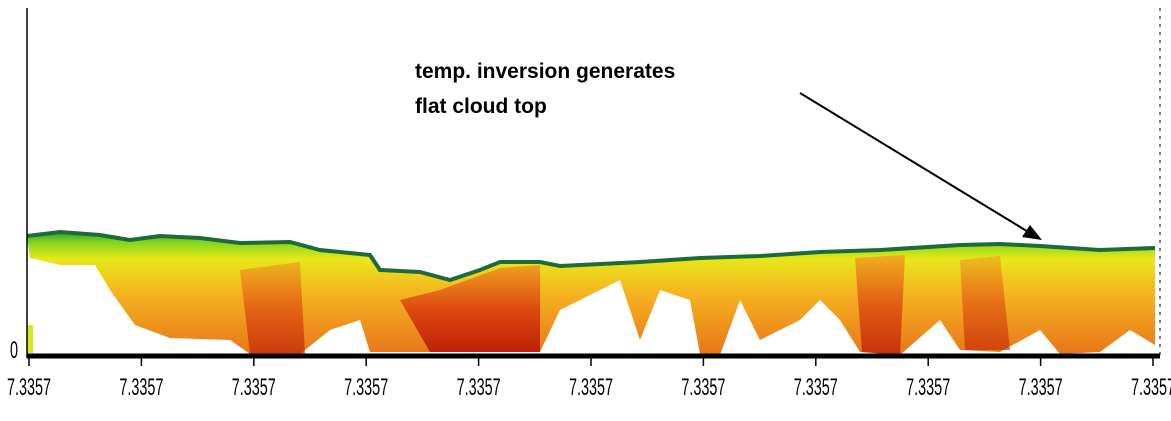  I want to click on arrow-head, so click(1032, 232).